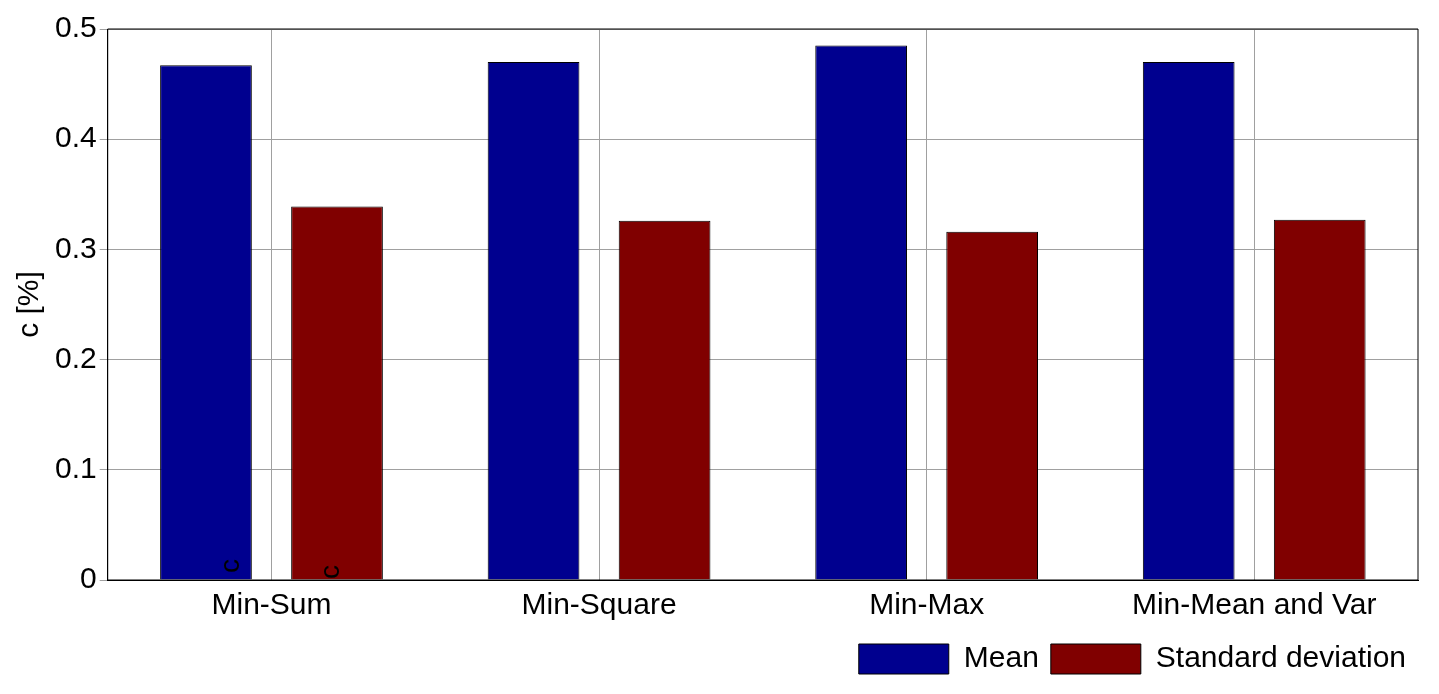 This screenshot has height=694, width=1439. Describe the element at coordinates (1254, 604) in the screenshot. I see `x-tick-label: Min-Mean and Var` at that location.